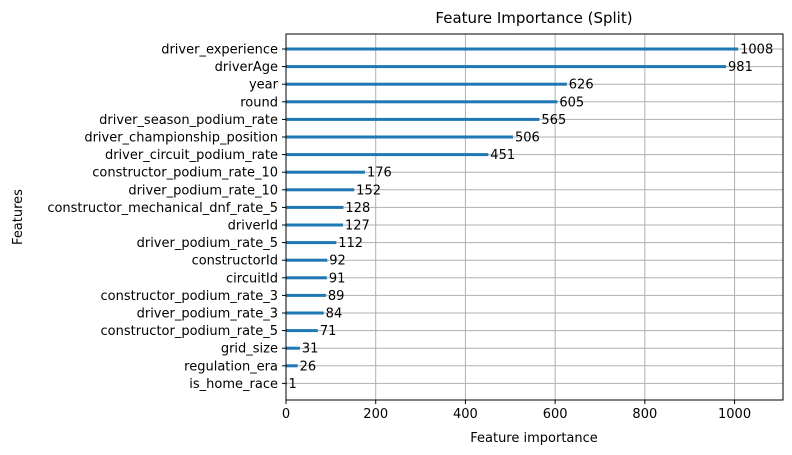  What do you see at coordinates (18, 217) in the screenshot?
I see `y-axis-title: Features` at bounding box center [18, 217].